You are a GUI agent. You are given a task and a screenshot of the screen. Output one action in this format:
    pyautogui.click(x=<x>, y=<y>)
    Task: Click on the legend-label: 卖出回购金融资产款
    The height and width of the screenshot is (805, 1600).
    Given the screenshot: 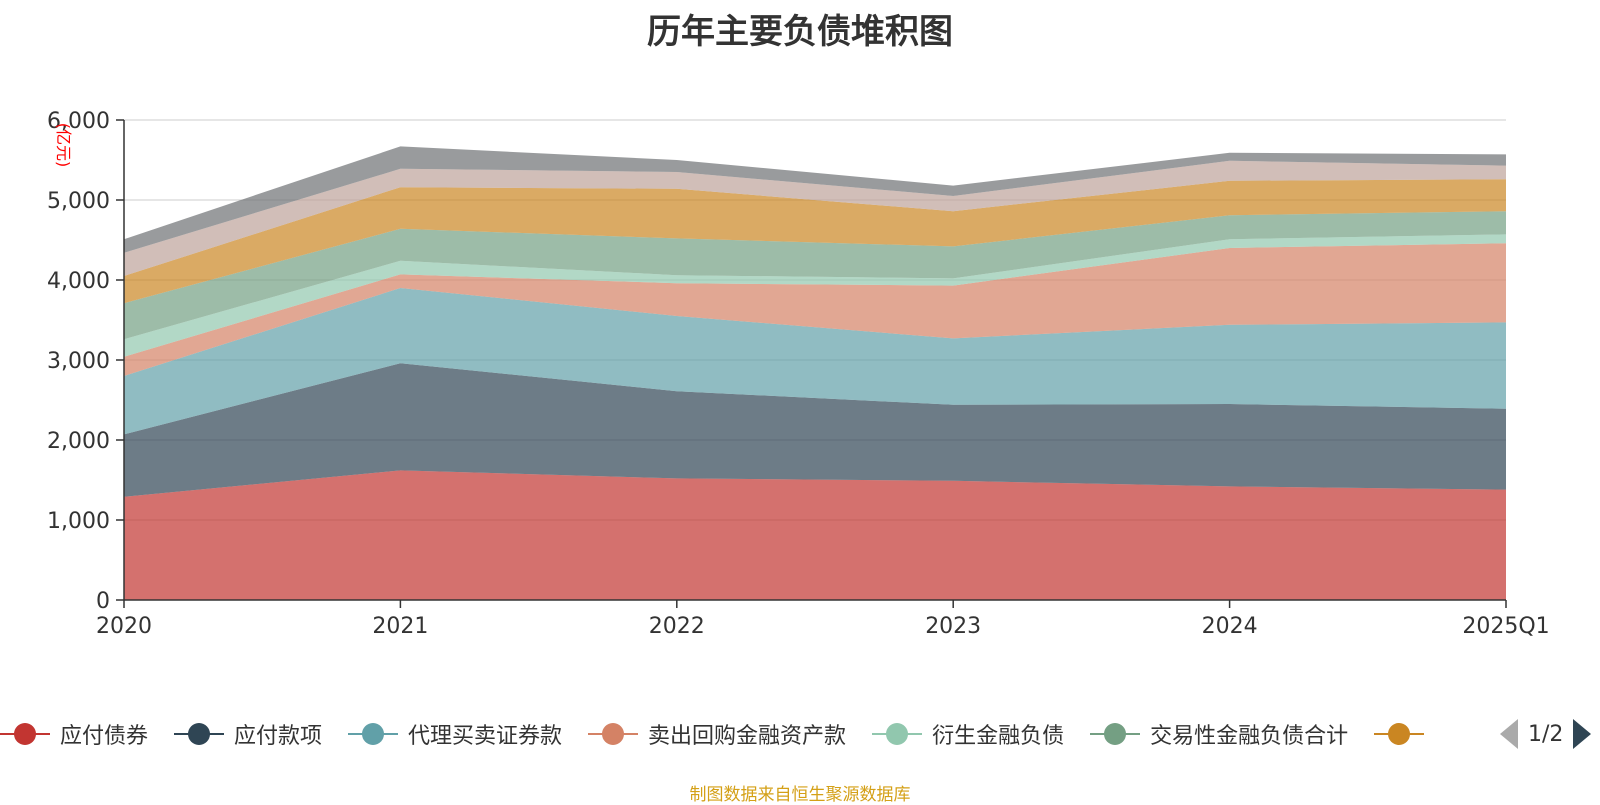 What is the action you would take?
    pyautogui.click(x=747, y=736)
    